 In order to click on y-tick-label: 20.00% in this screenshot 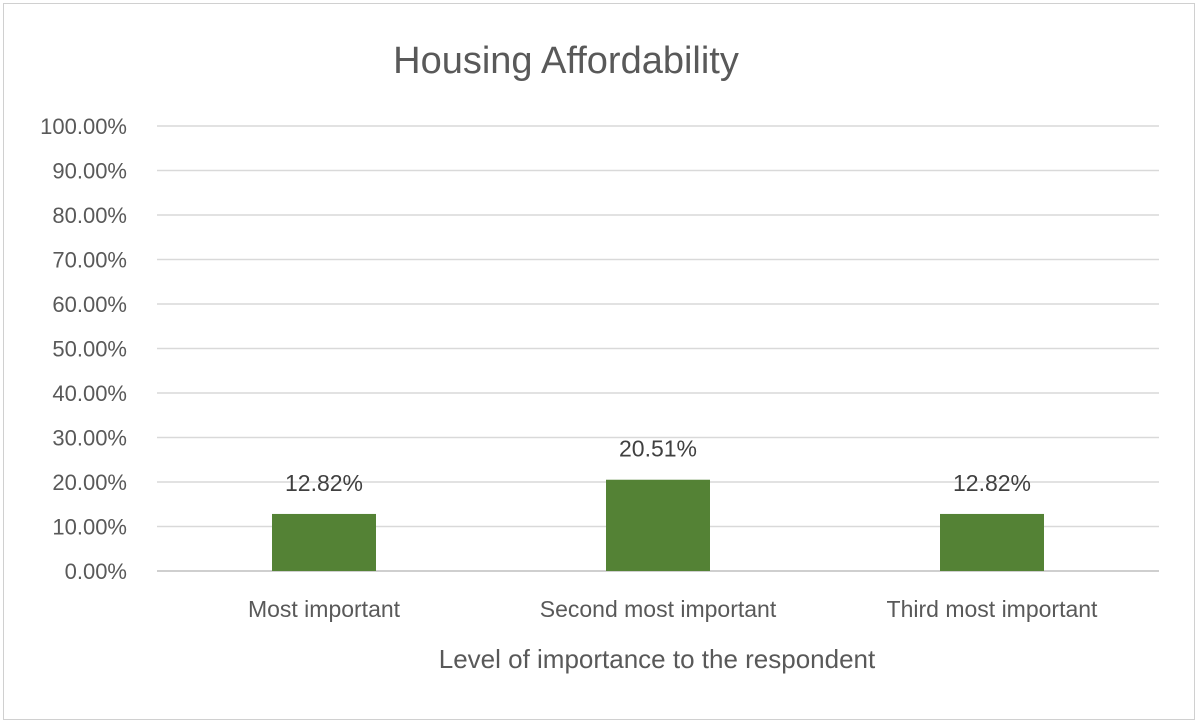, I will do `click(89, 482)`.